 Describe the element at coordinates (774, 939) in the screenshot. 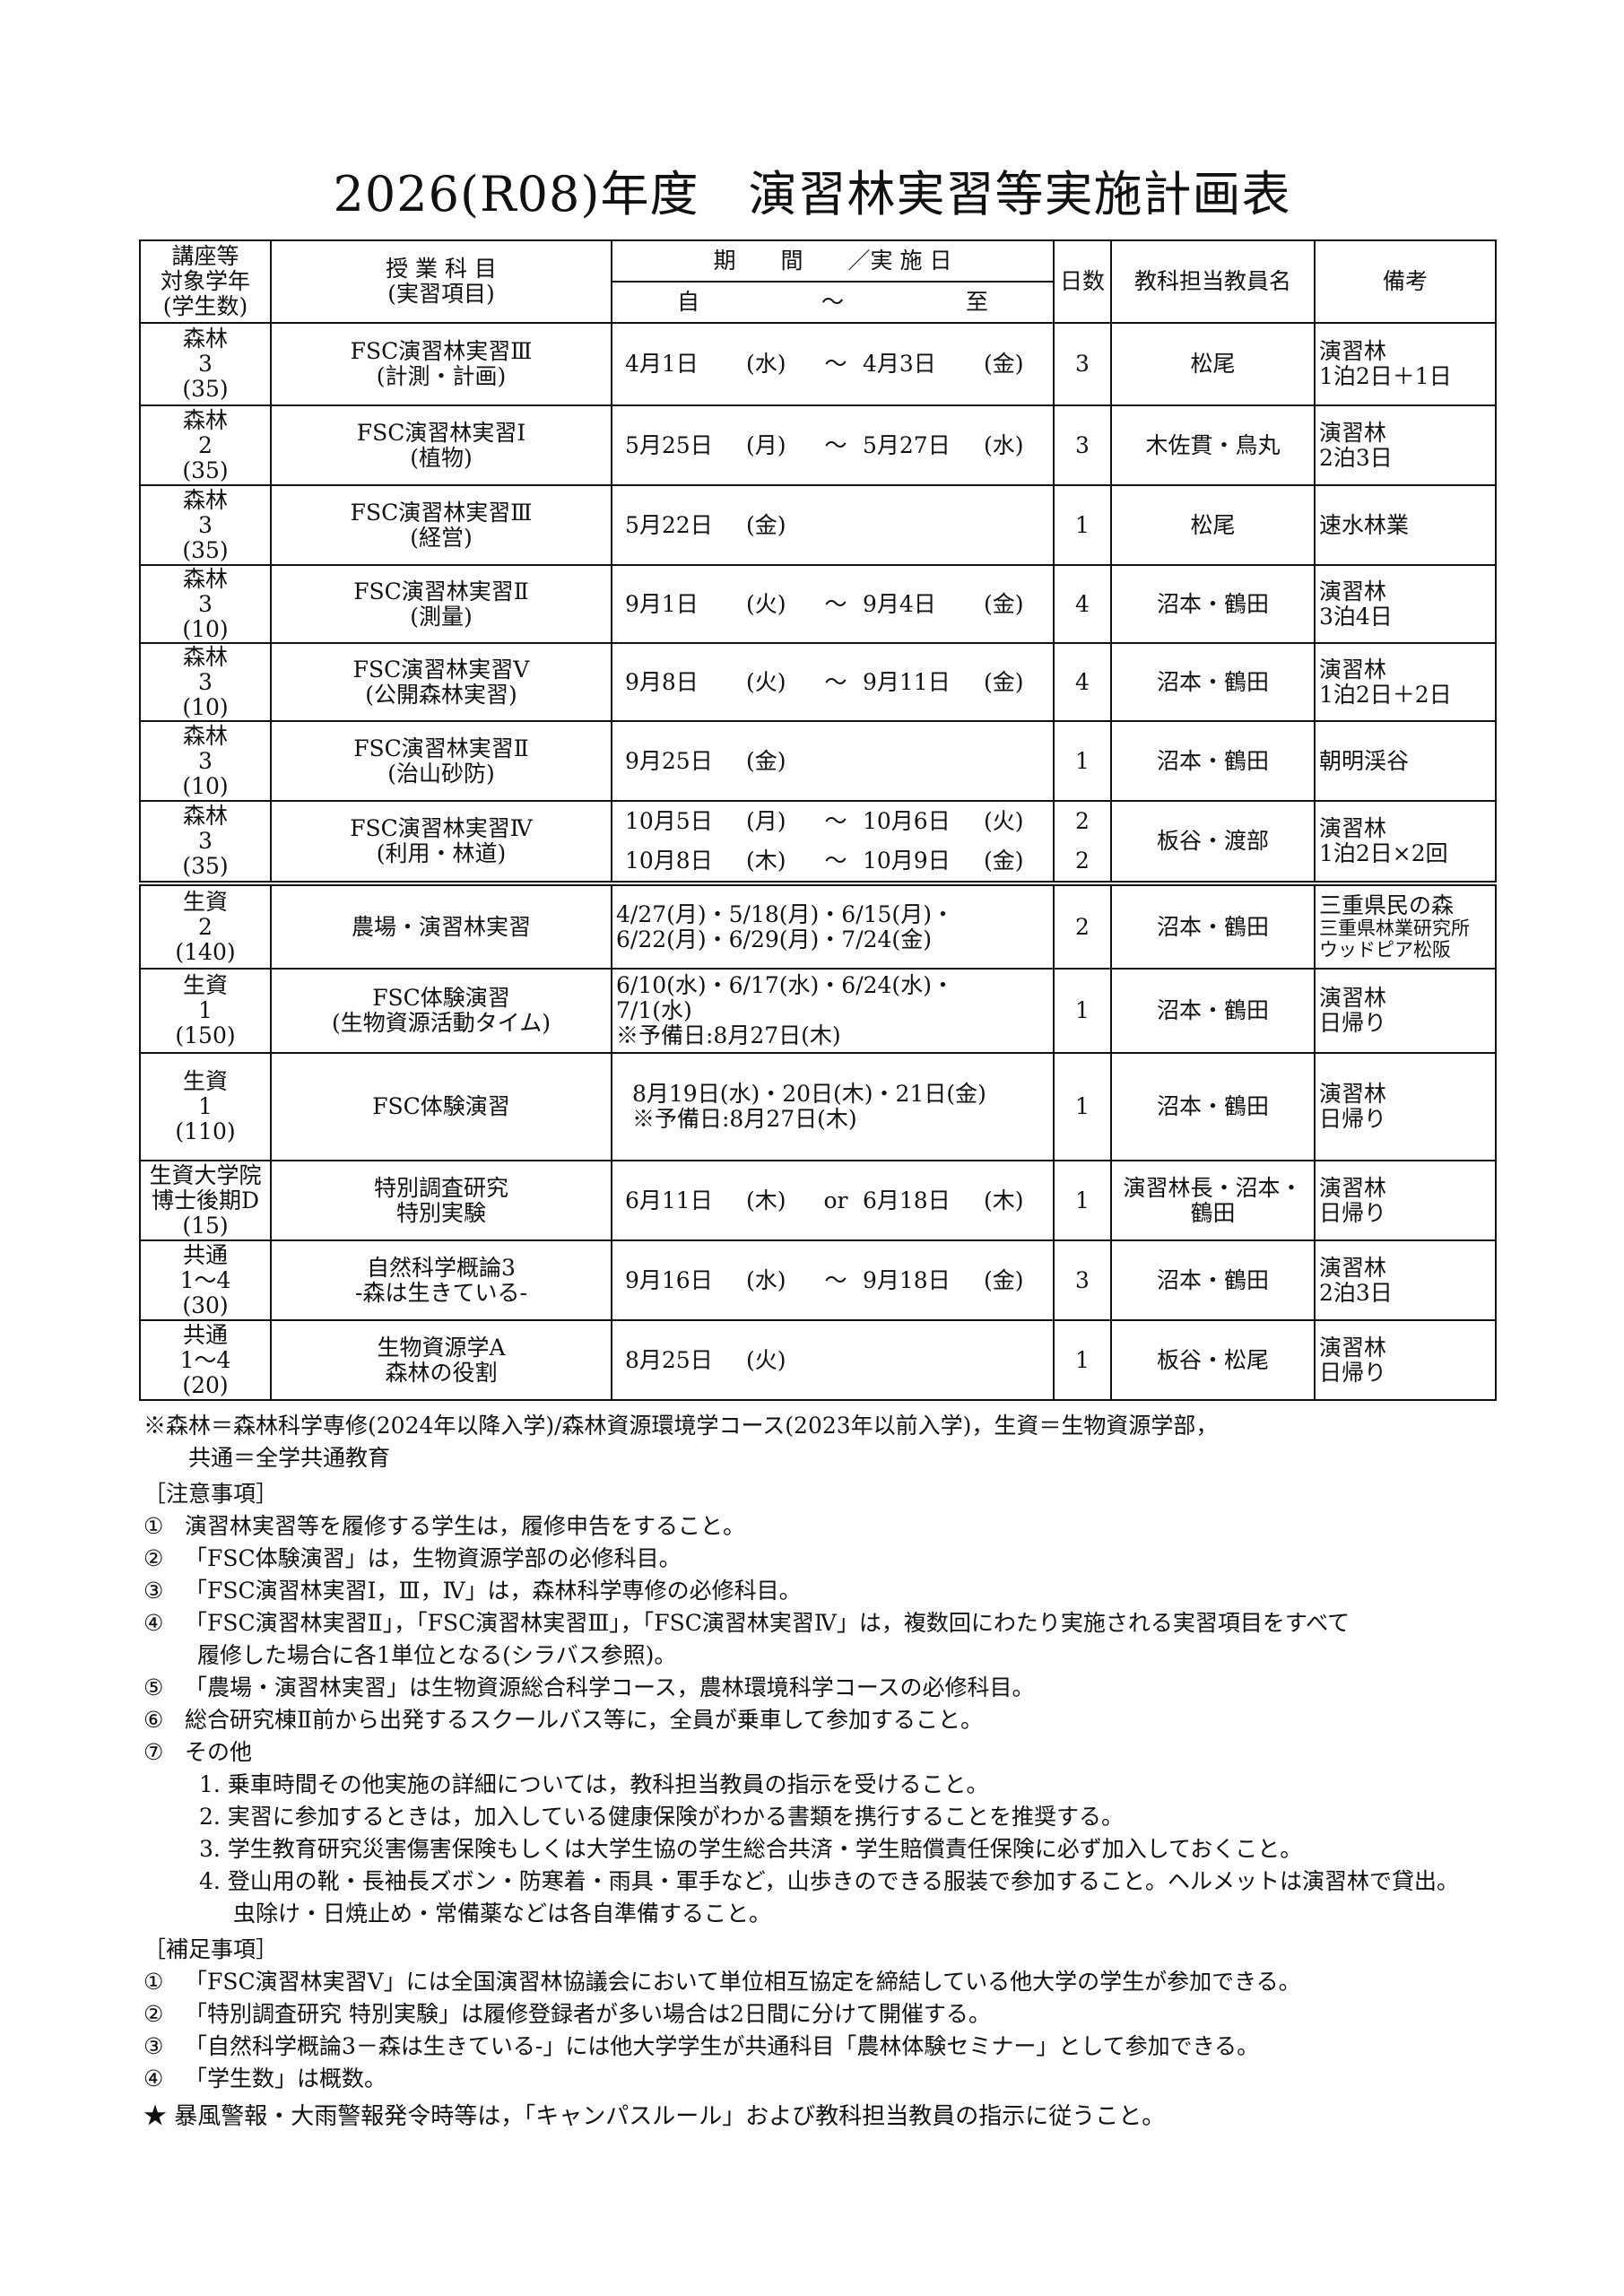

I see `date-line: 6/22(月)・6/29(月)・7/24(金)` at that location.